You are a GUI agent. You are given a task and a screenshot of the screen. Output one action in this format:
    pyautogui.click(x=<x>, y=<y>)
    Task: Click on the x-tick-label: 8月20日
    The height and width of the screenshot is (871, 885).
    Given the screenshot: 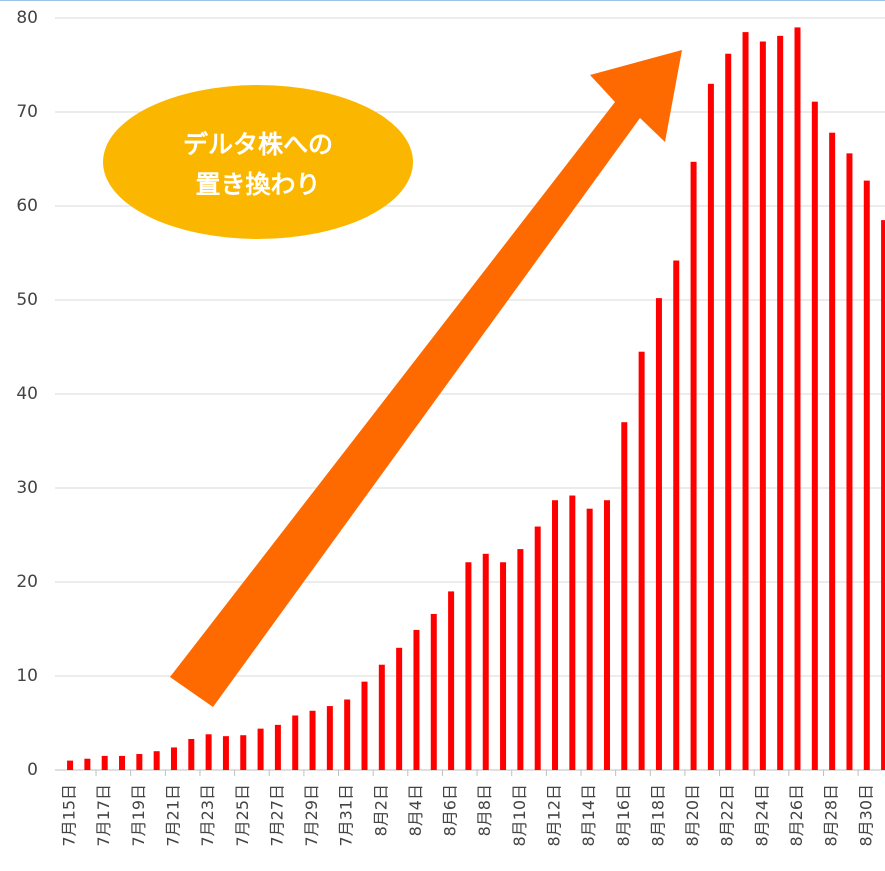 What is the action you would take?
    pyautogui.click(x=692, y=815)
    